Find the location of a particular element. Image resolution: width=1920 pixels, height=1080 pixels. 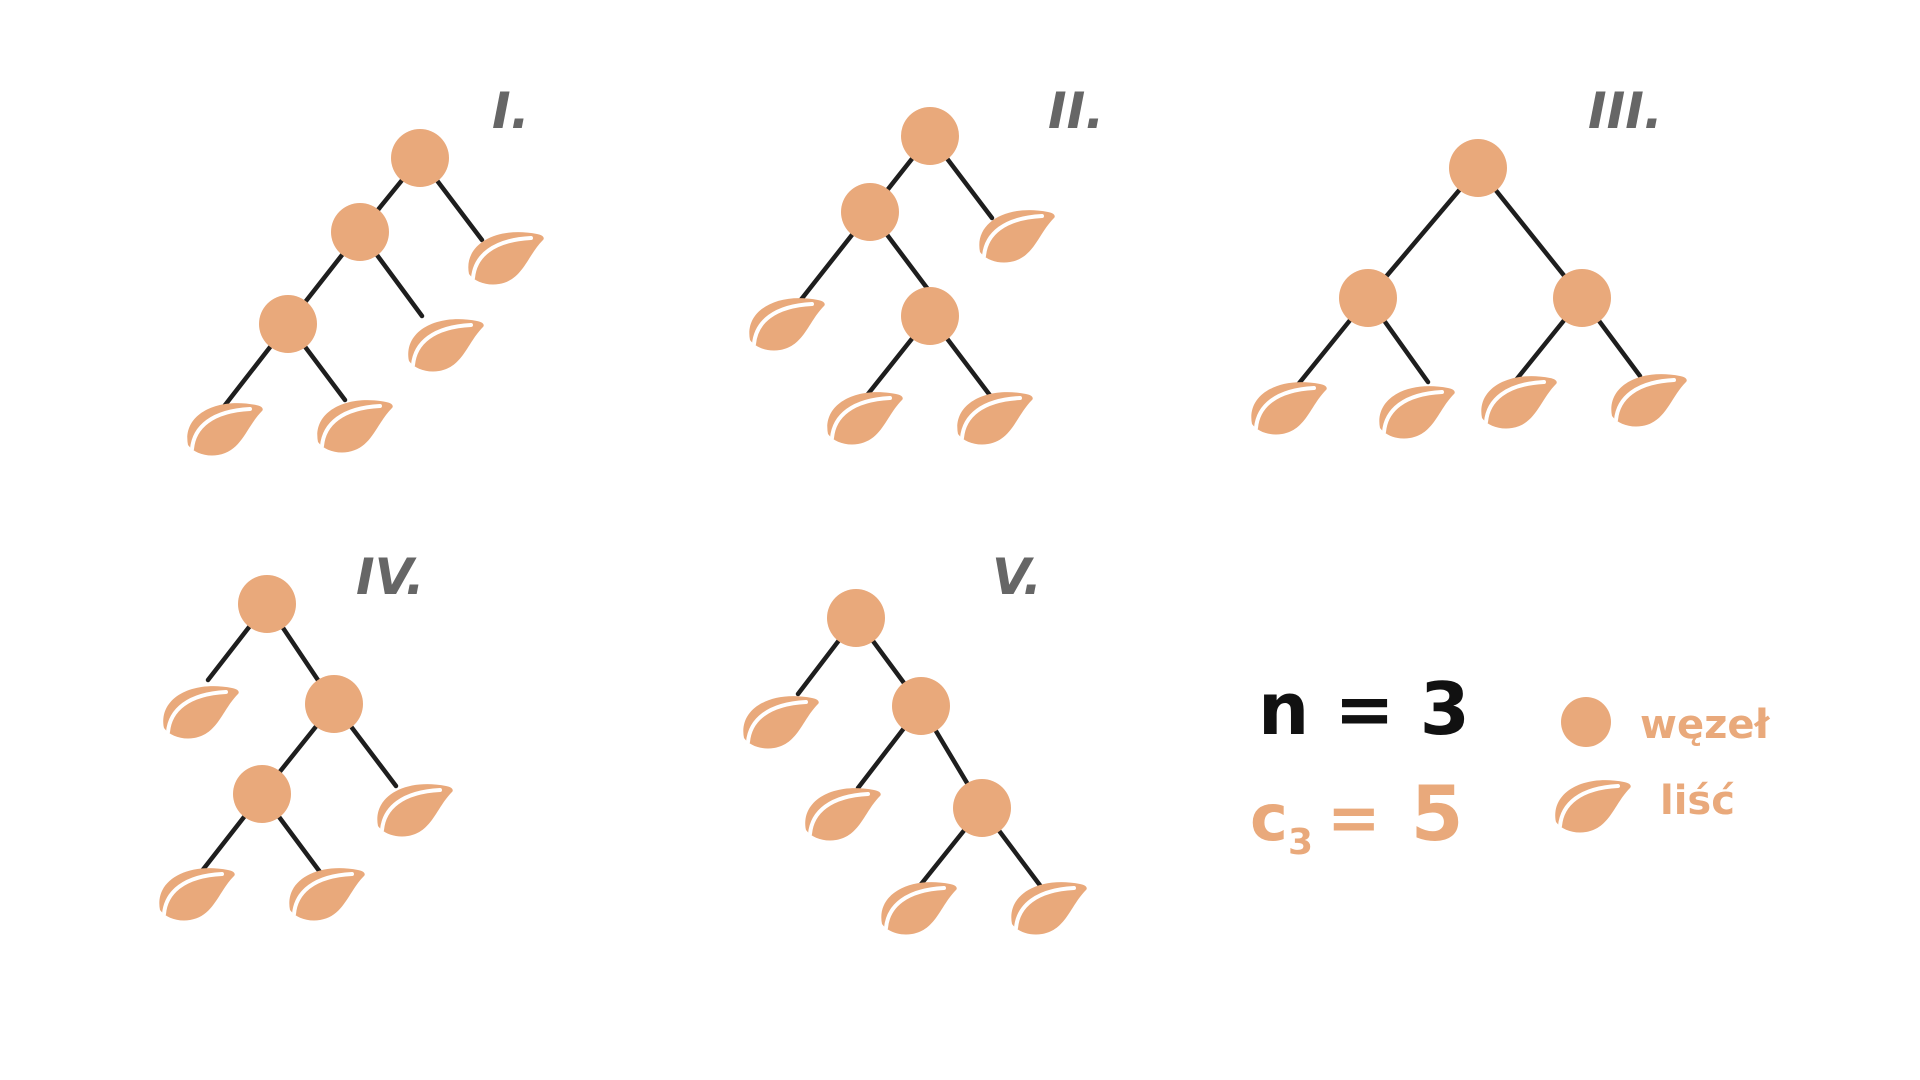

tree-1-label: I. is located at coordinates (511, 111).